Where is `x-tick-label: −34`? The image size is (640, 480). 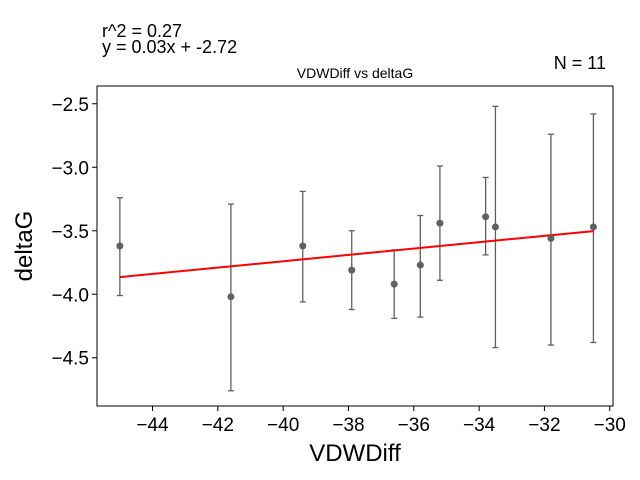 x-tick-label: −34 is located at coordinates (479, 425).